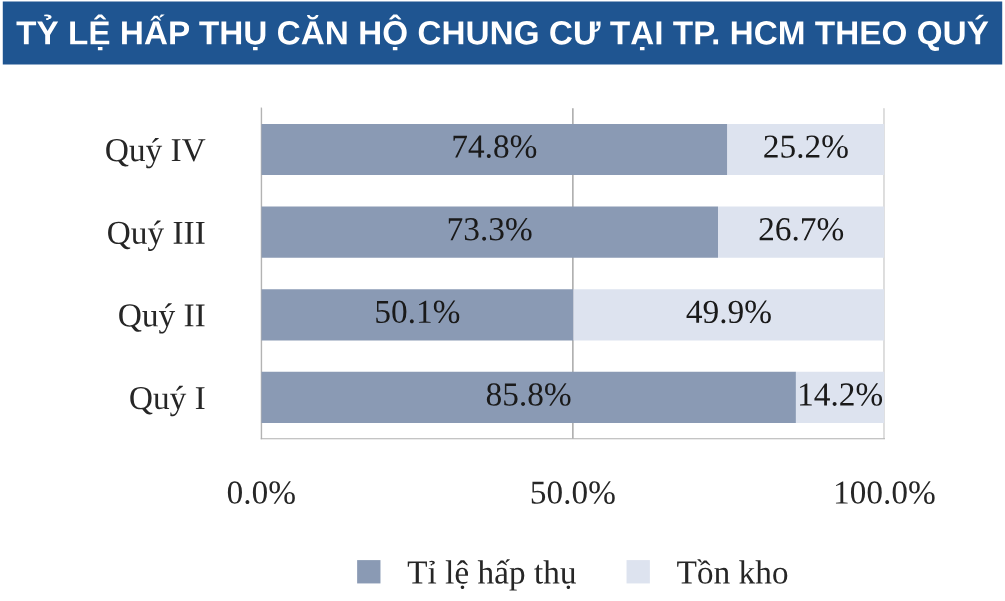  Describe the element at coordinates (156, 153) in the screenshot. I see `y-tick-label: Quý IV` at that location.